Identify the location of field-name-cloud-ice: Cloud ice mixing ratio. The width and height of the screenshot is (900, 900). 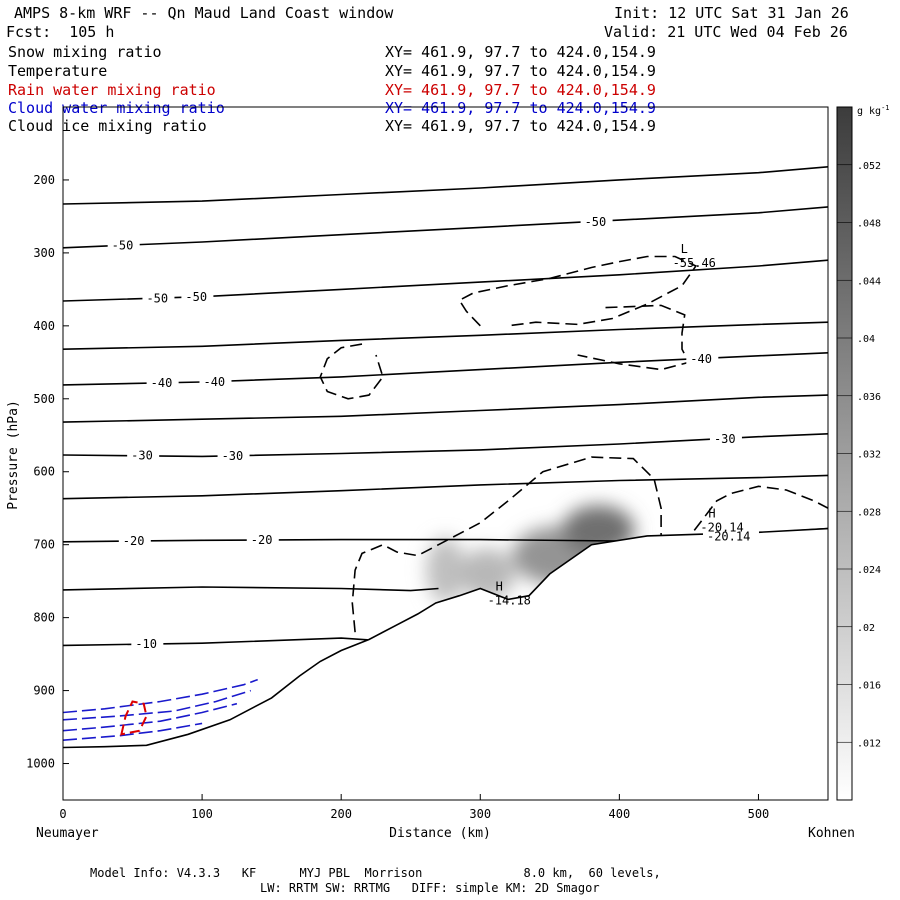
(107, 126).